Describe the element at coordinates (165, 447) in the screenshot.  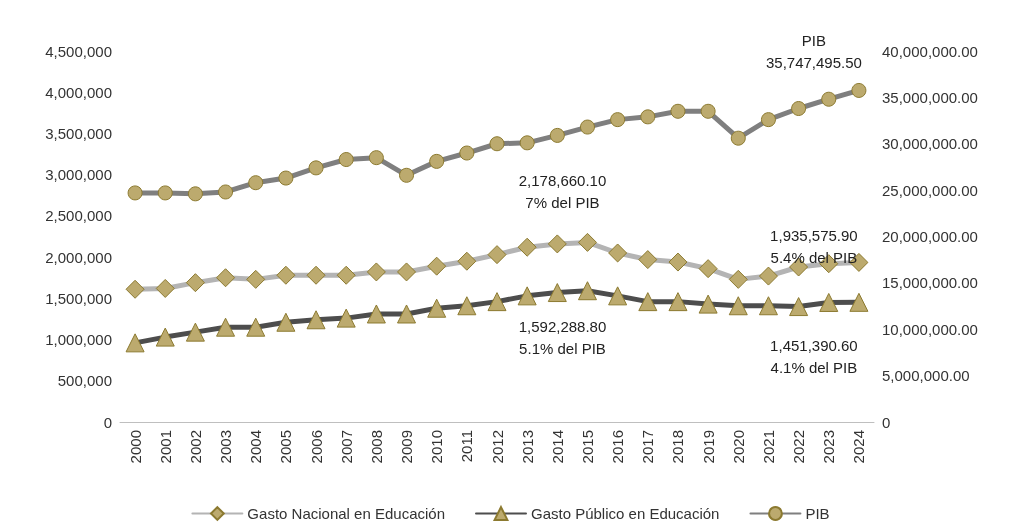
I see `x-tick-label: 2001` at that location.